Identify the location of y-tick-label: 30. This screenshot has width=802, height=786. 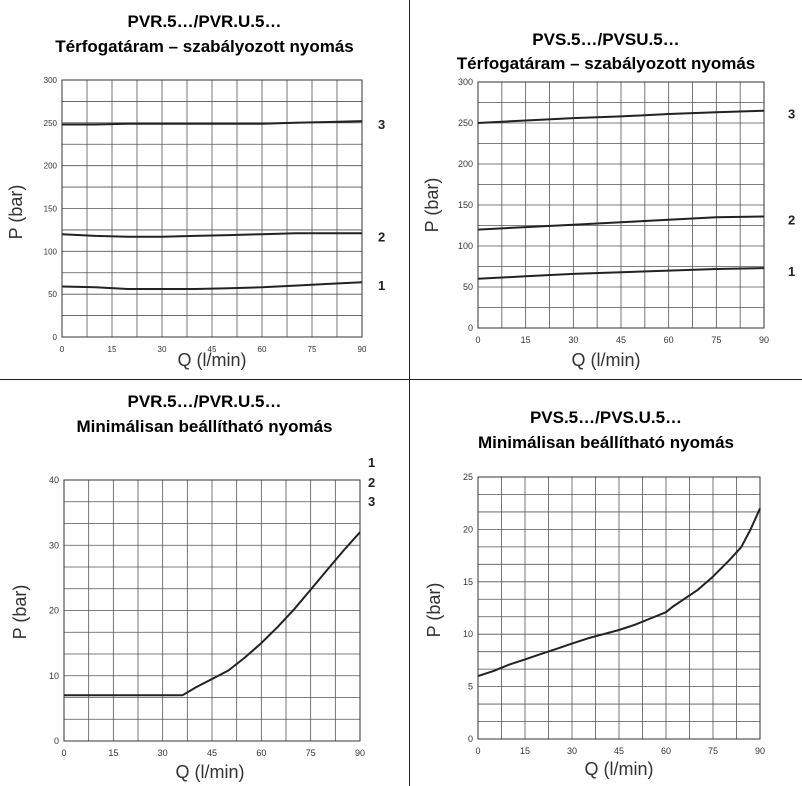
(54, 545).